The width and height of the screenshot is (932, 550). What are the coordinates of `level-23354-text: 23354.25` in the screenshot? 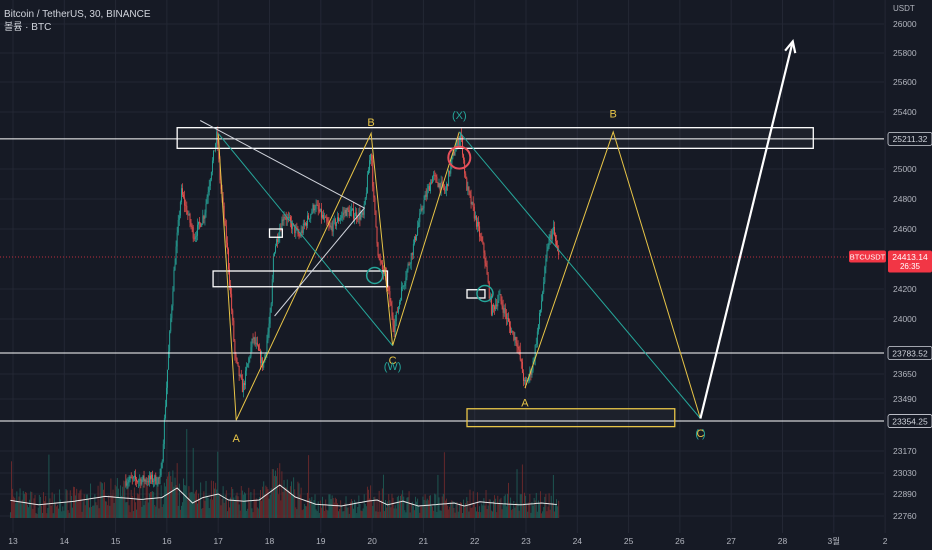 It's located at (910, 421).